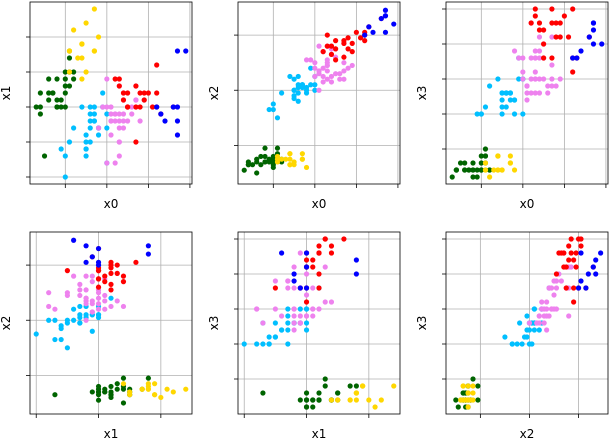 This screenshot has width=609, height=444. What do you see at coordinates (111, 204) in the screenshot?
I see `x-axis-label: x0` at bounding box center [111, 204].